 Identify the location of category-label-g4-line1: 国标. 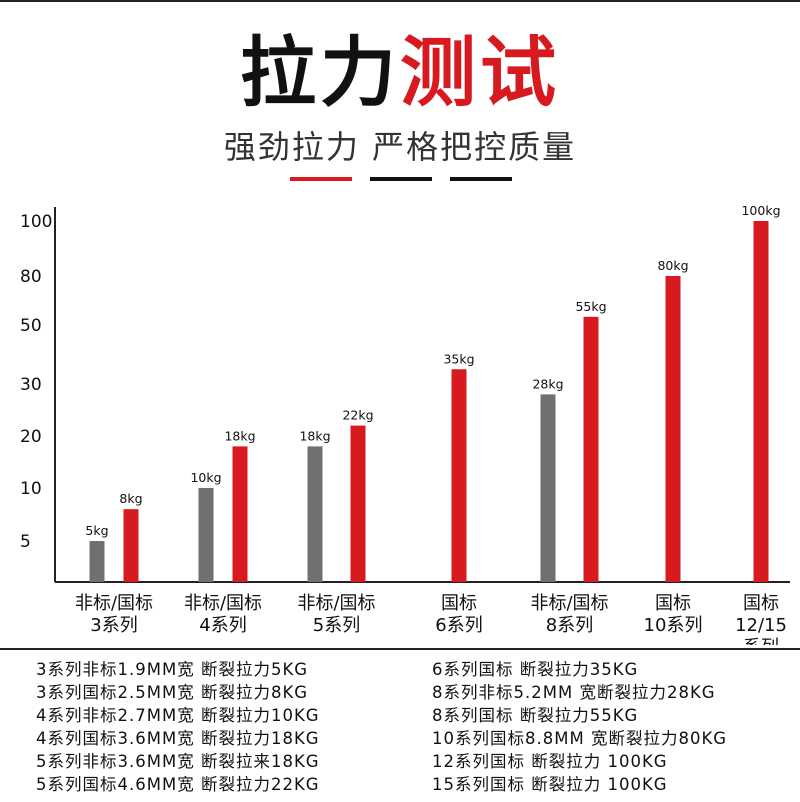
(459, 603).